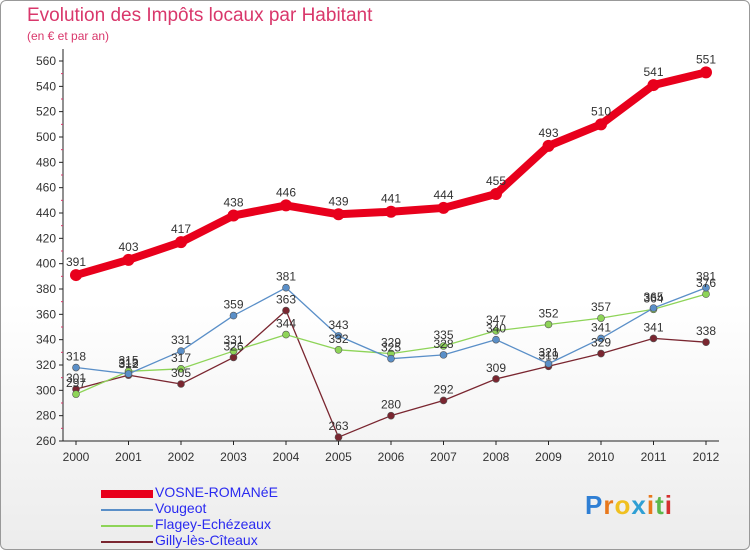  What do you see at coordinates (181, 508) in the screenshot?
I see `legend-label: Vougeot` at bounding box center [181, 508].